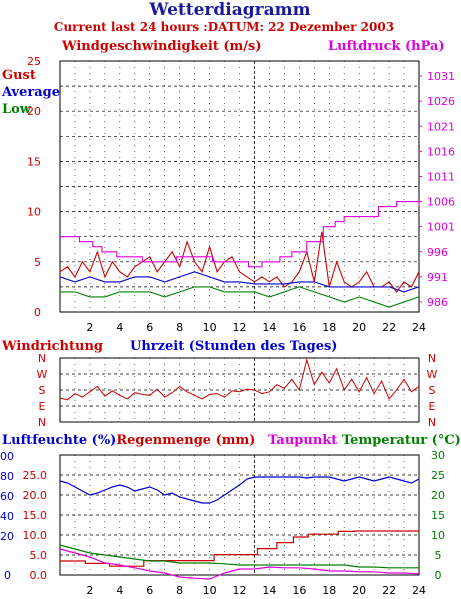 The height and width of the screenshot is (599, 461). Describe the element at coordinates (119, 590) in the screenshot. I see `climate-x-tick-label: 4` at that location.